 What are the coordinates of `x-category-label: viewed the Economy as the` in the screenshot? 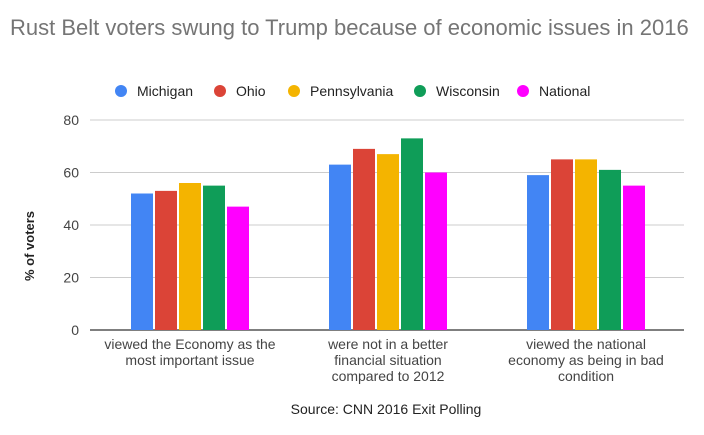 It's located at (189, 344).